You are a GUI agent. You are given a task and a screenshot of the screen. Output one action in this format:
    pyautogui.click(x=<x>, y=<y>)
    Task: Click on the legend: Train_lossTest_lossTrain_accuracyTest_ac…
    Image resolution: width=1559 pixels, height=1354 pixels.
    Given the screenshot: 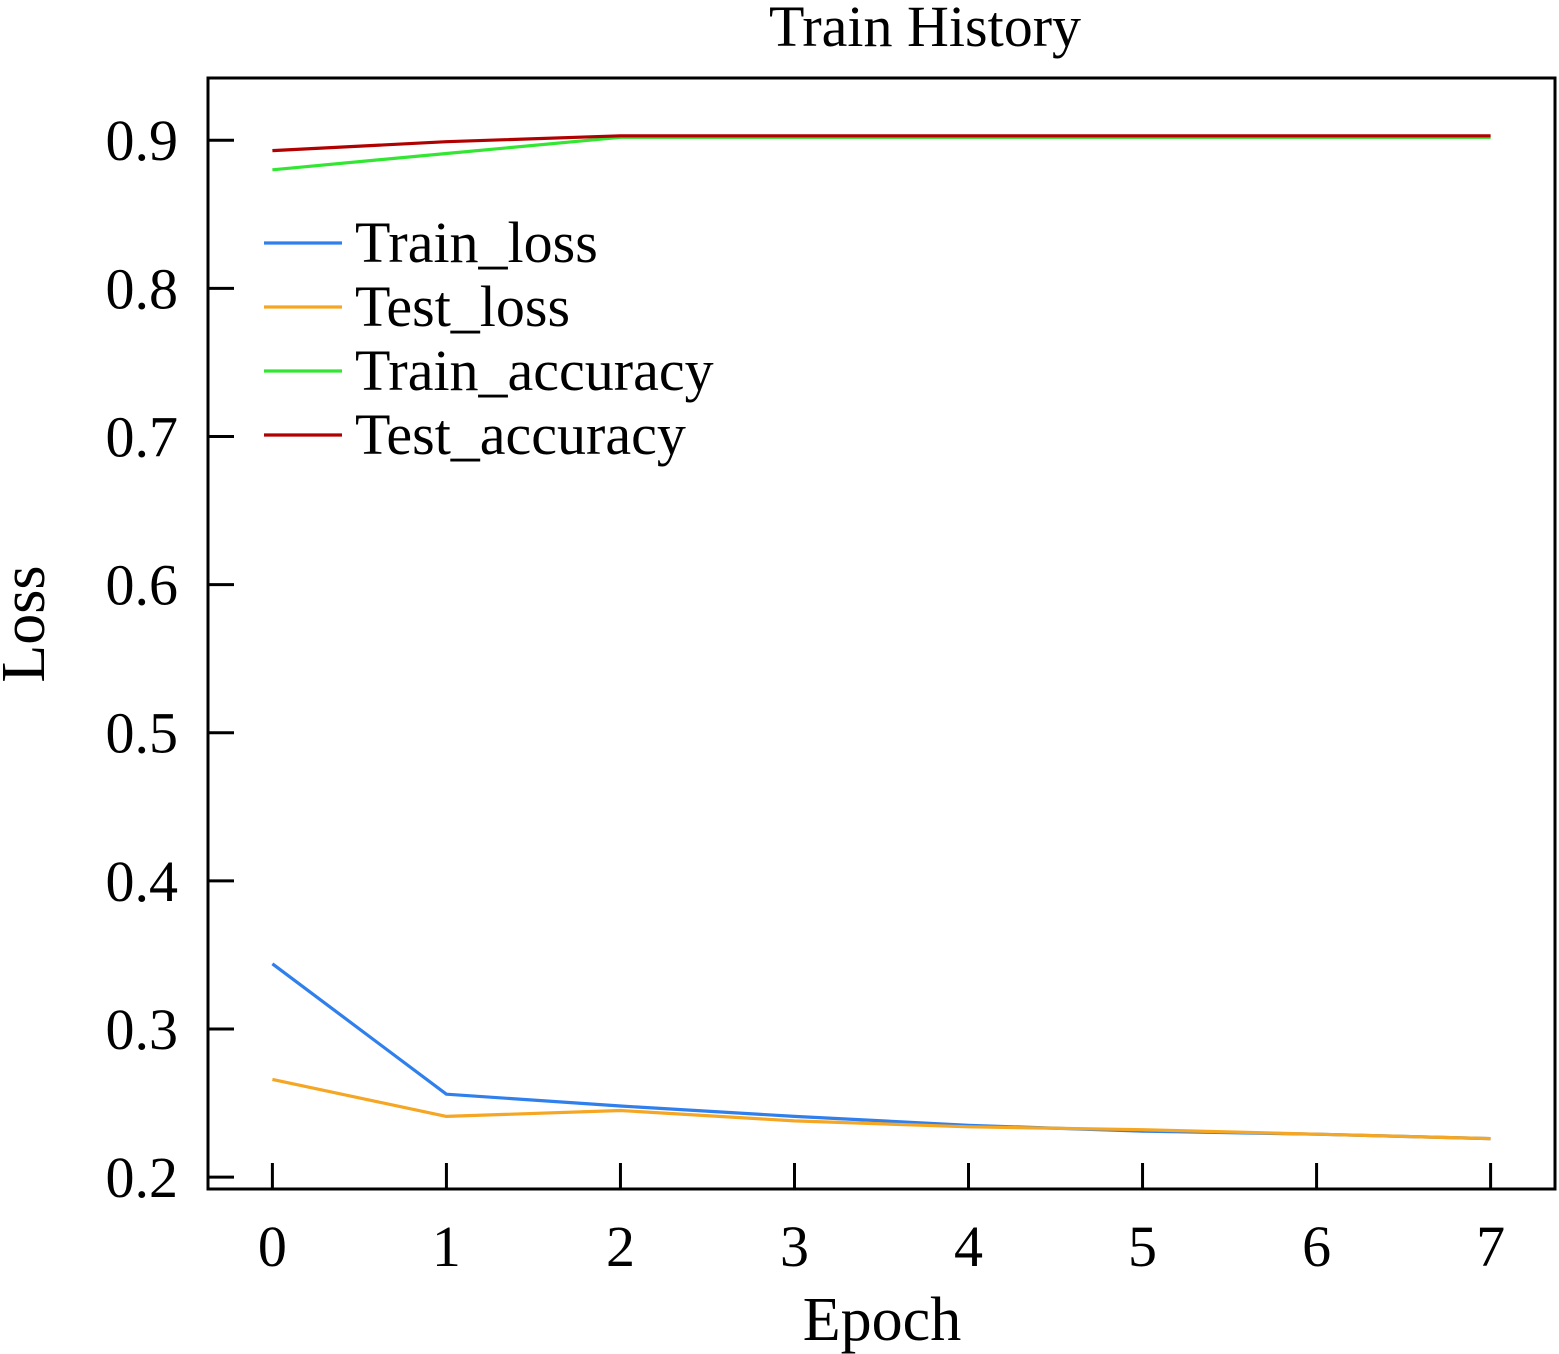 What is the action you would take?
    pyautogui.click(x=489, y=338)
    